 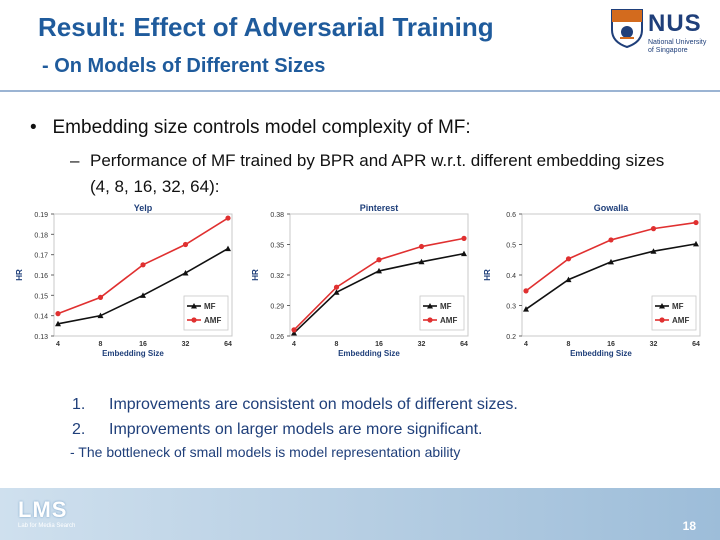 What do you see at coordinates (143, 208) in the screenshot?
I see `chart-title: Yelp` at bounding box center [143, 208].